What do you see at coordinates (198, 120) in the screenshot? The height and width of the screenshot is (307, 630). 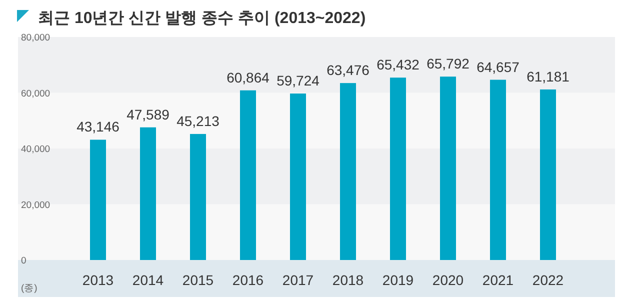 I see `data-label: 45,213` at bounding box center [198, 120].